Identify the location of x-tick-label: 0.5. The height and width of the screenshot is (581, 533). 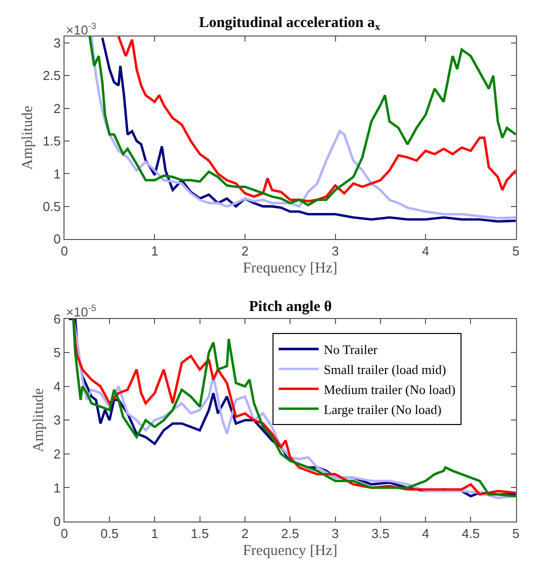
(109, 534).